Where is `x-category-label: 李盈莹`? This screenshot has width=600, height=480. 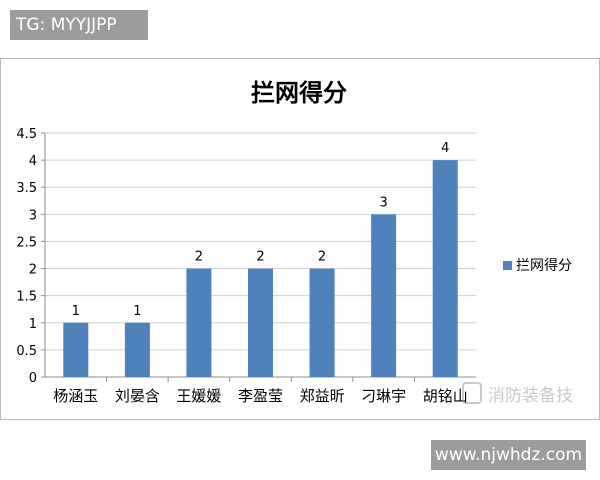
x-category-label: 李盈莹 is located at coordinates (260, 396).